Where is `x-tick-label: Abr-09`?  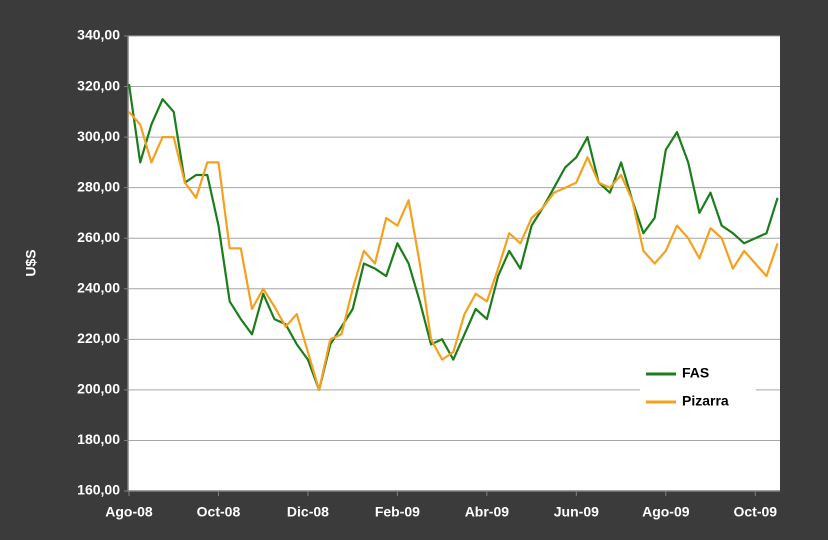 x-tick-label: Abr-09 is located at coordinates (487, 512).